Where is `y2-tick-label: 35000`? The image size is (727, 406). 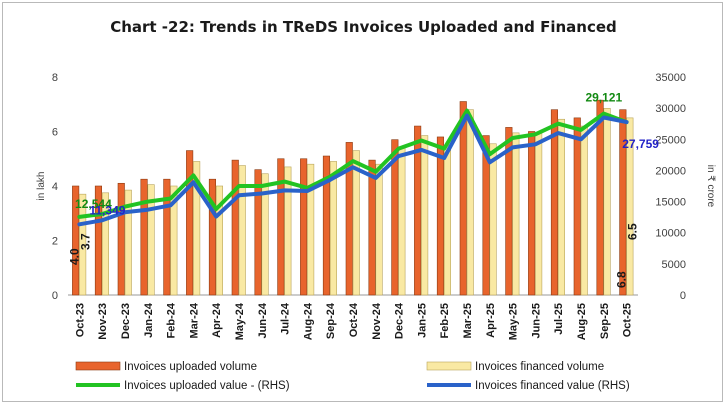 y2-tick-label: 35000 is located at coordinates (670, 78).